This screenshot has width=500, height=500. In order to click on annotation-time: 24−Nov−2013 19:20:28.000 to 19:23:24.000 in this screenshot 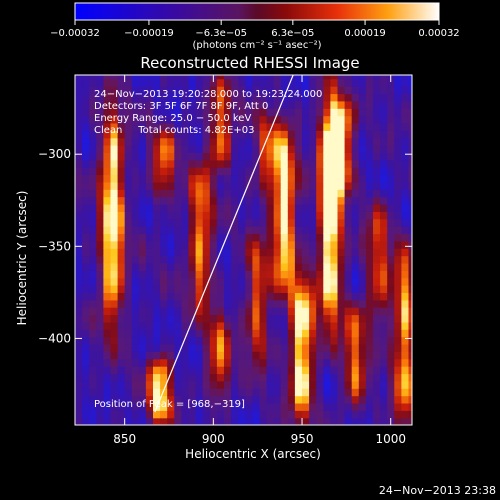, I will do `click(208, 94)`.